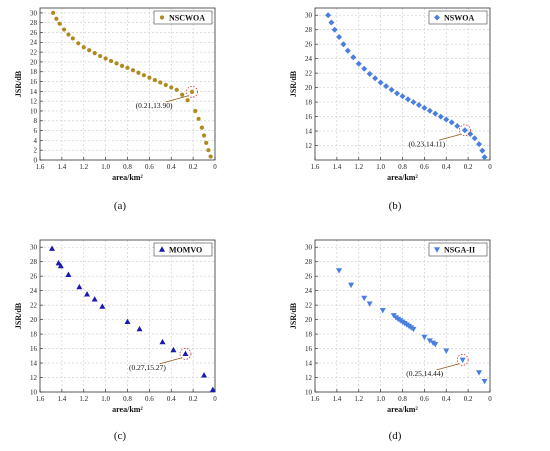  I want to click on y-tick-label: 0, so click(36, 160).